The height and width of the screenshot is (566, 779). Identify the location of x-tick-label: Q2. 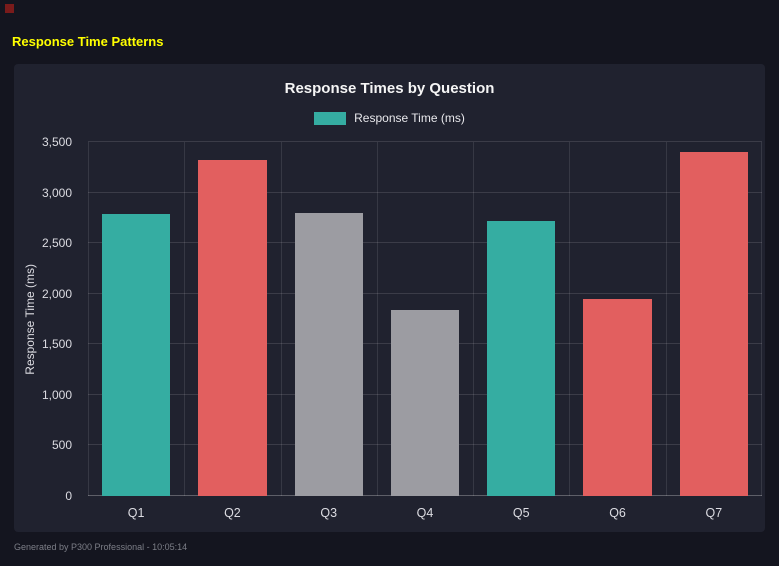
(232, 513).